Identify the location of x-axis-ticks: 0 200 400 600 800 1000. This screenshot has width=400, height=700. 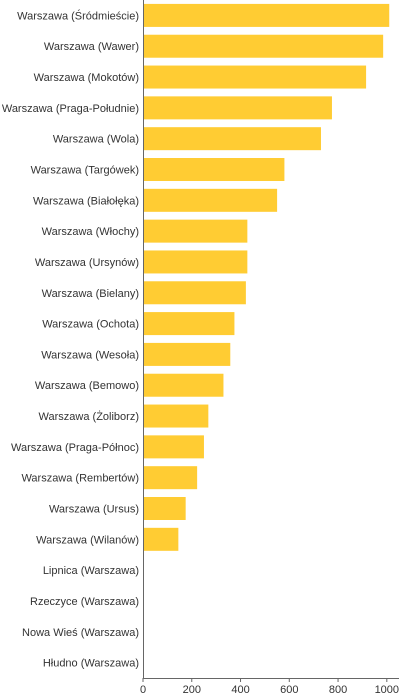
(269, 687).